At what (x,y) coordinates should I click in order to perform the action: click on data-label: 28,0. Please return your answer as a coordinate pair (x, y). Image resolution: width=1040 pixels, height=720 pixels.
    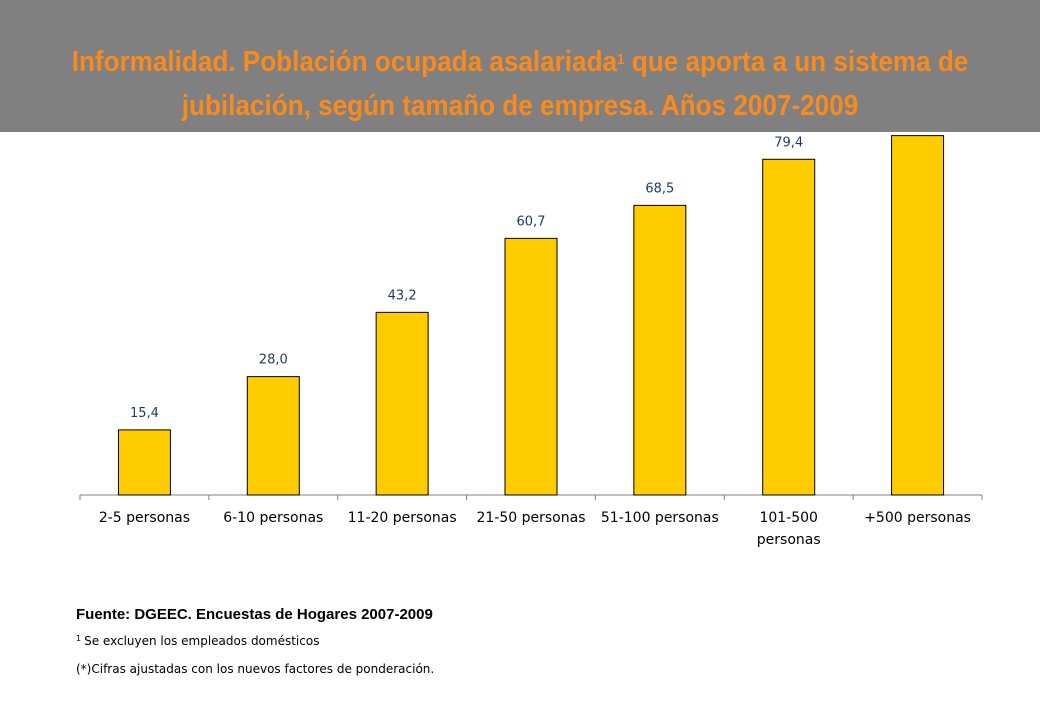
    Looking at the image, I should click on (273, 360).